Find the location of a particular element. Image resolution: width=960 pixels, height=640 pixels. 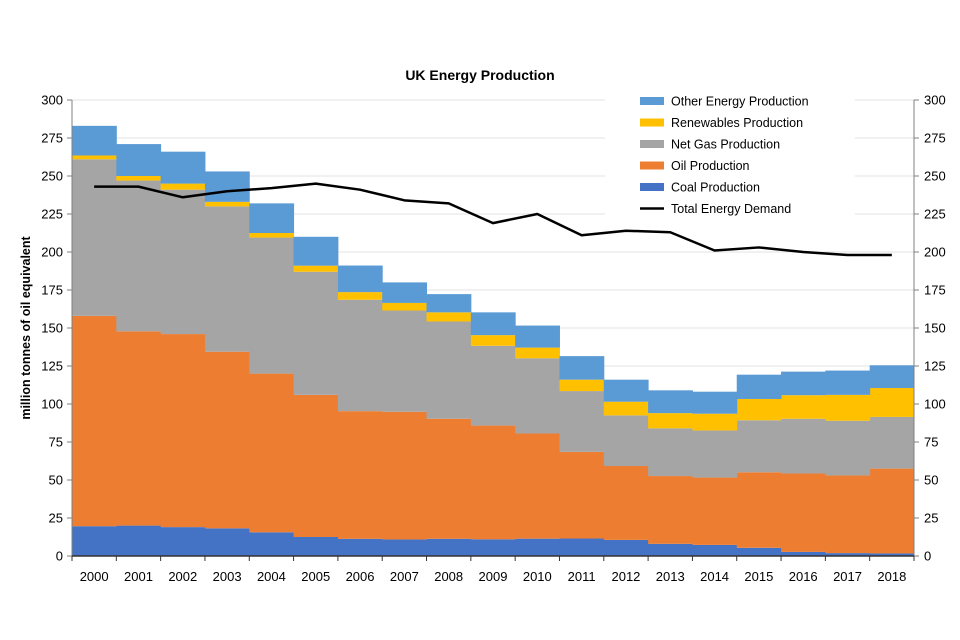

y-tick-label: 0 is located at coordinates (59, 556).